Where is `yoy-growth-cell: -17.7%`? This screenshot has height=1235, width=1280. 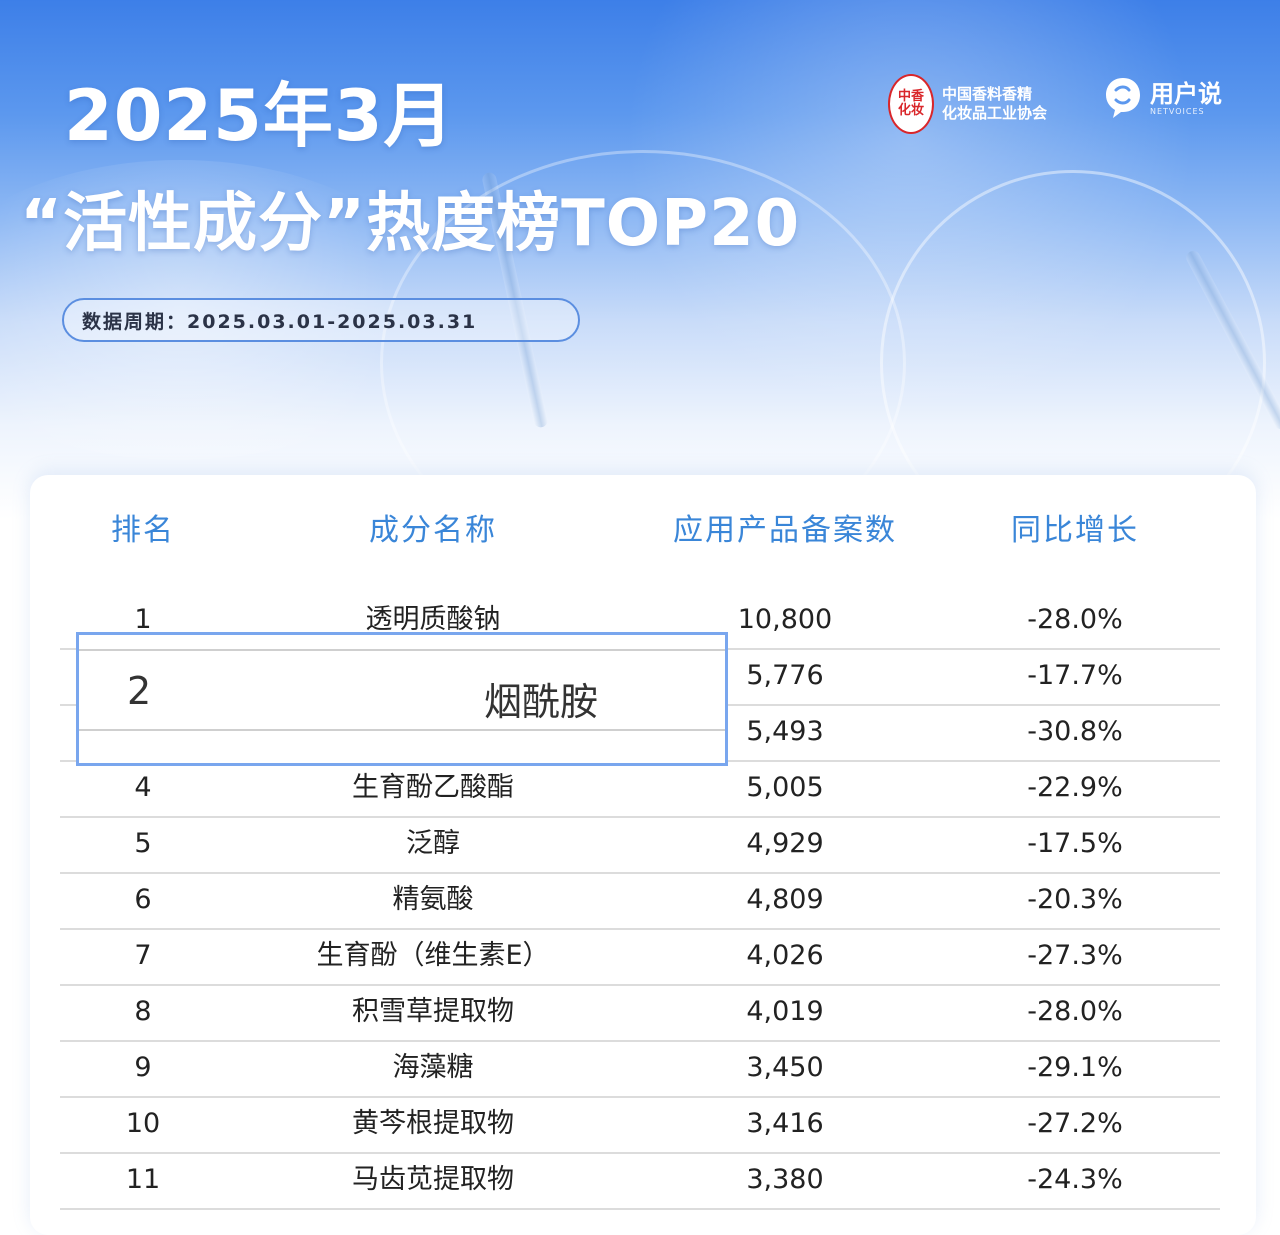
yoy-growth-cell: -17.7% is located at coordinates (1075, 675).